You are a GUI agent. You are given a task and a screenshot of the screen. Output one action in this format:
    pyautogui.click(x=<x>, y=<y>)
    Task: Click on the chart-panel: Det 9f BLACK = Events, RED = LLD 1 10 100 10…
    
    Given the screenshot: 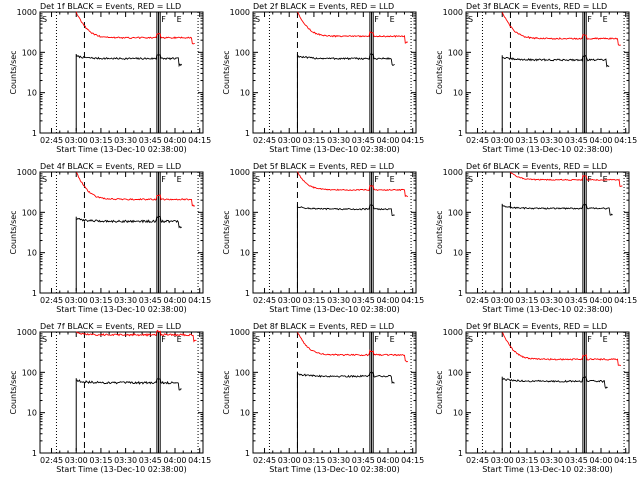 What is the action you would take?
    pyautogui.click(x=536, y=398)
    